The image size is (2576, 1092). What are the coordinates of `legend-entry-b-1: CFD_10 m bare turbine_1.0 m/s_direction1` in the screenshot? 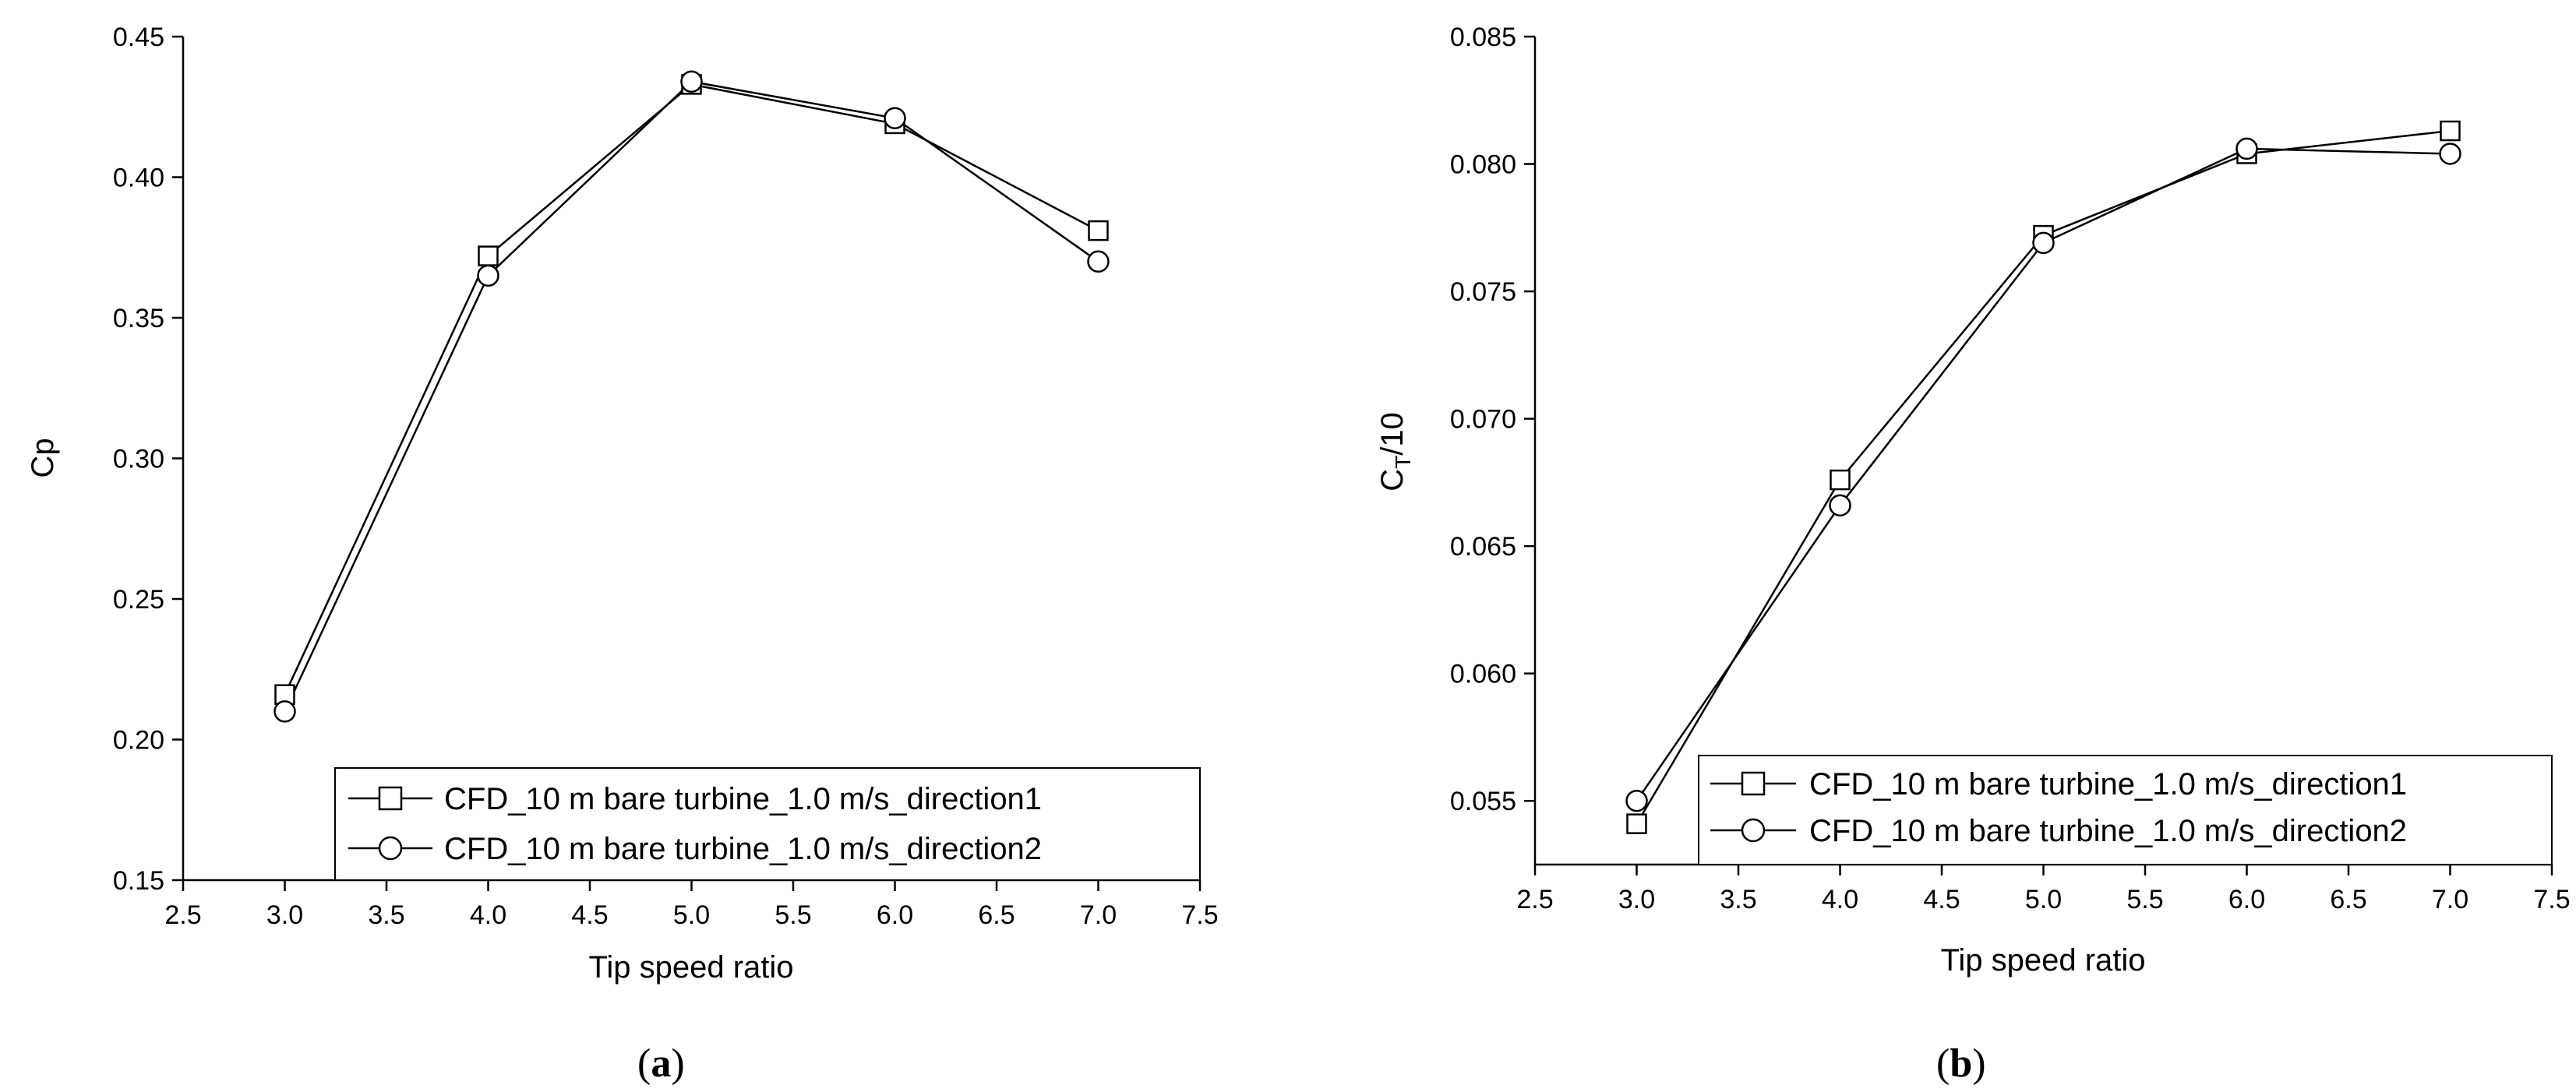 It's located at (2058, 784).